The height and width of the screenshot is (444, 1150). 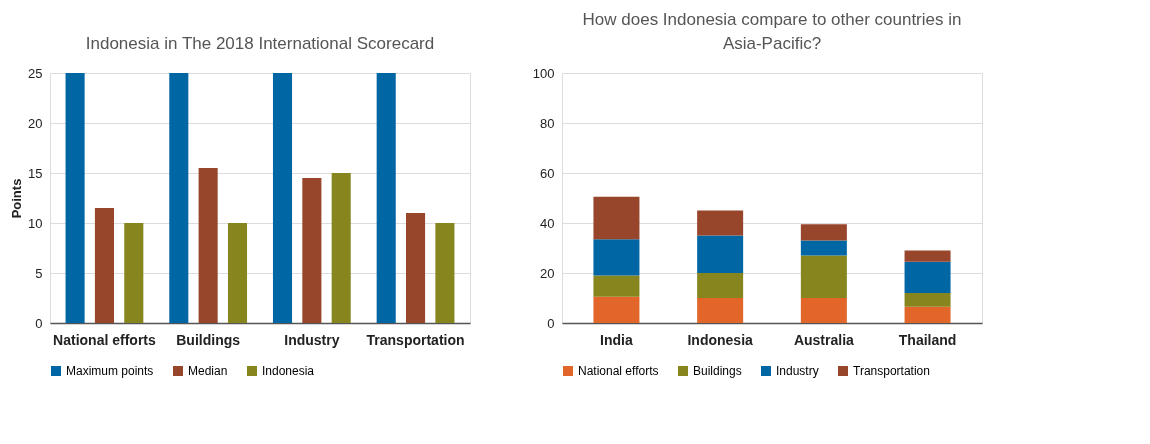 What do you see at coordinates (927, 339) in the screenshot?
I see `x-tick-label: Thailand` at bounding box center [927, 339].